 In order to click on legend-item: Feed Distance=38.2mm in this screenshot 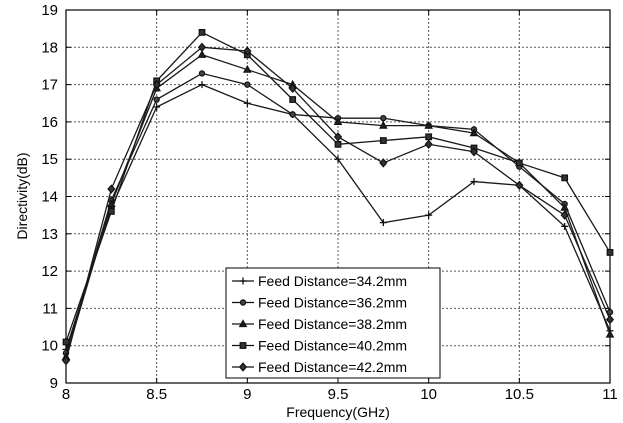, I will do `click(319, 324)`.